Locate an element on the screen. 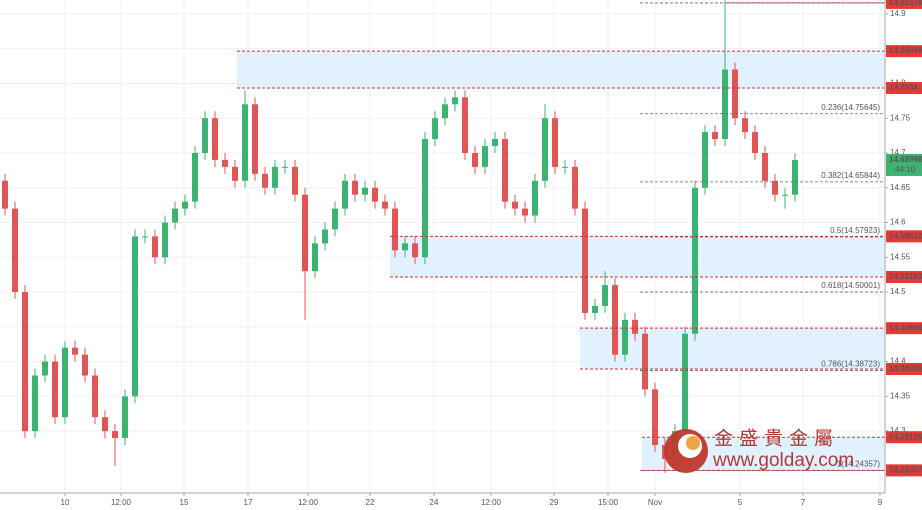 Image resolution: width=922 pixels, height=510 pixels. x-tick-label: 15:00 is located at coordinates (608, 502).